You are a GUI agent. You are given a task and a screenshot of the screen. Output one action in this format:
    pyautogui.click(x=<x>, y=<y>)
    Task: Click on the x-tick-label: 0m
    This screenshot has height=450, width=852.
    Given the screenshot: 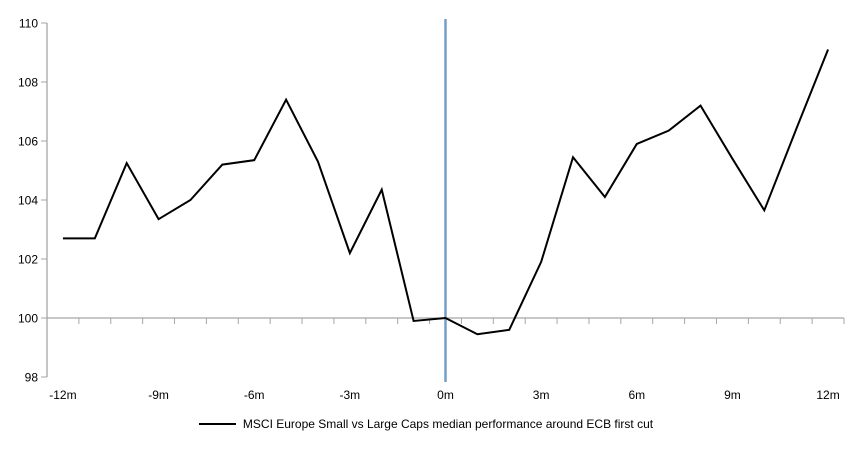 What is the action you would take?
    pyautogui.click(x=445, y=395)
    